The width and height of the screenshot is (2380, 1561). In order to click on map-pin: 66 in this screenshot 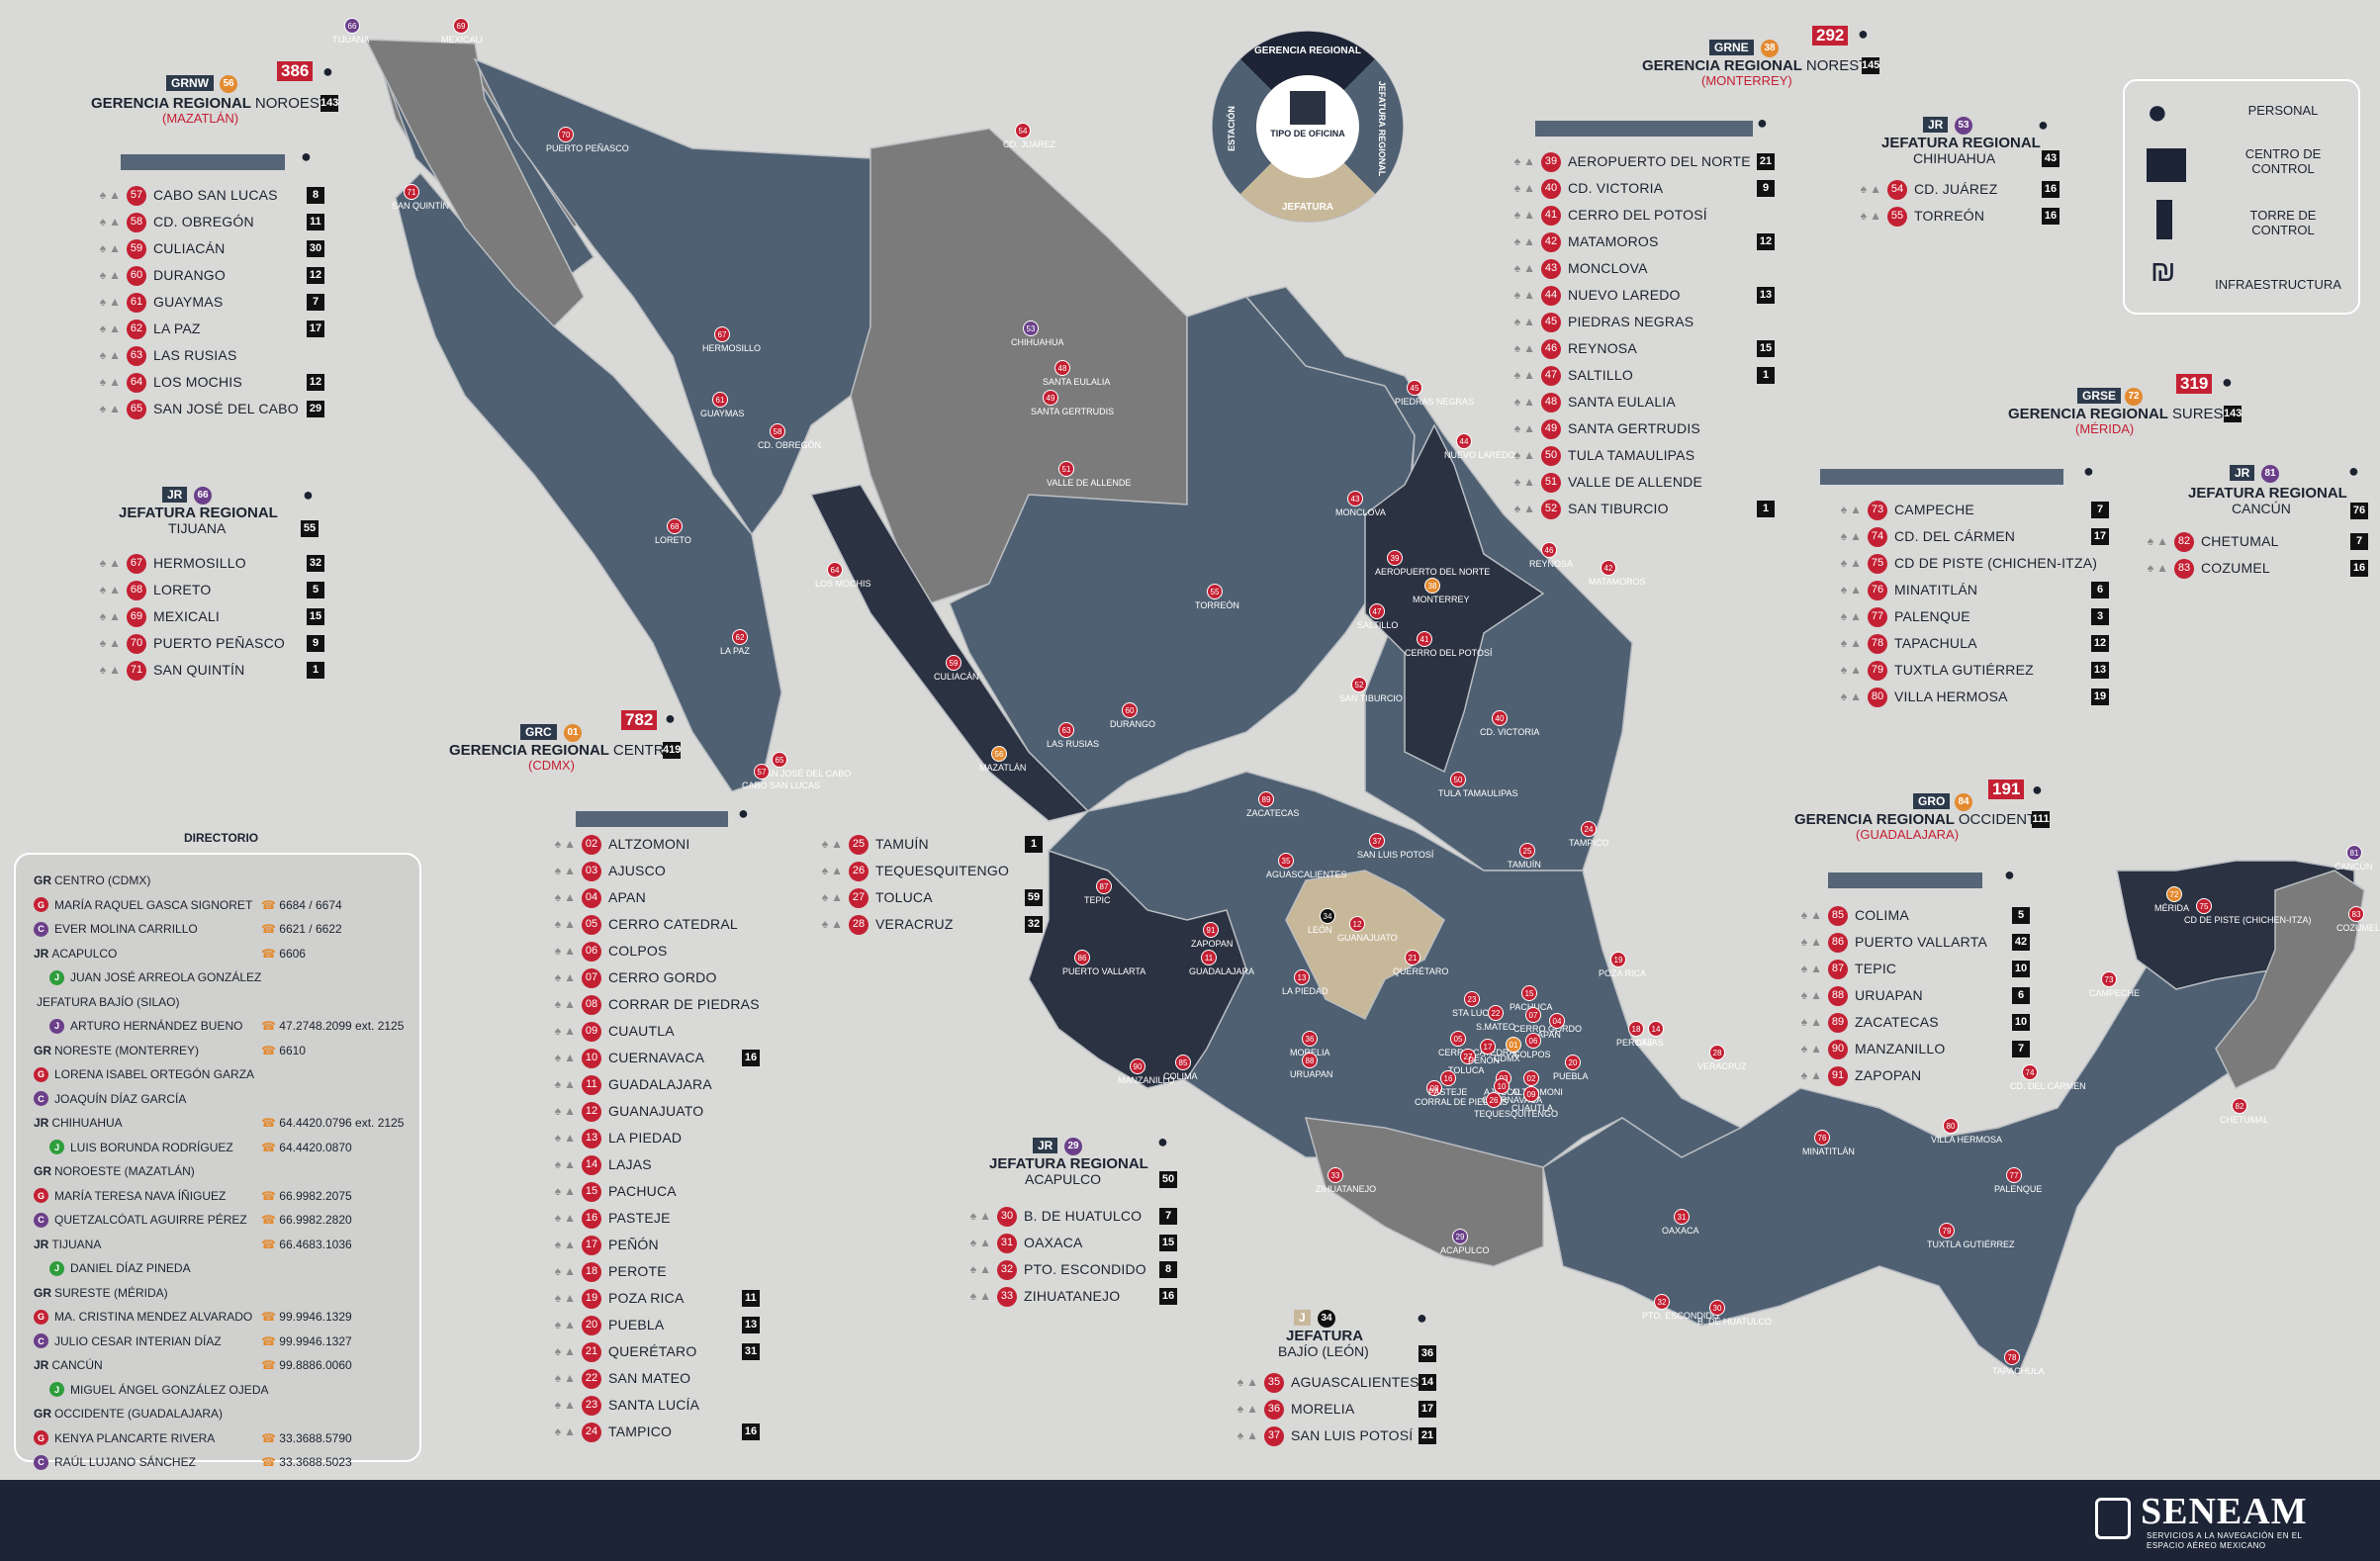, I will do `click(352, 26)`.